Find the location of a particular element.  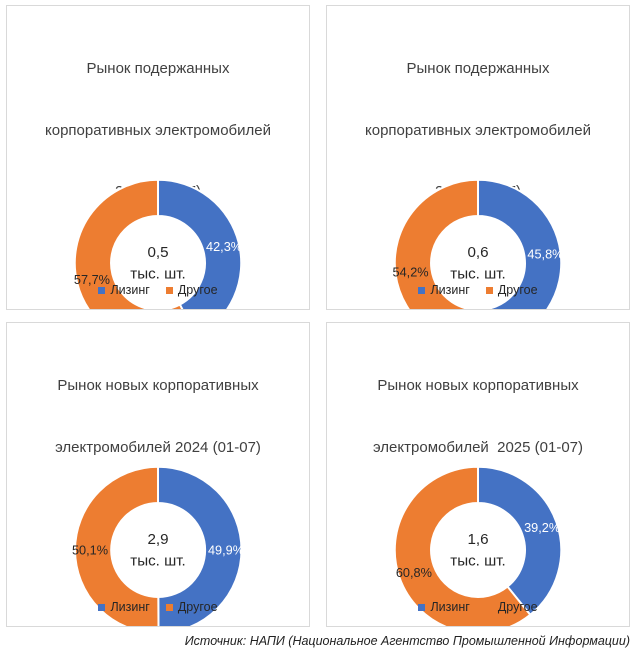

plot-area: 39,2% 60,8% 1,6 тыс. шт. is located at coordinates (478, 545).